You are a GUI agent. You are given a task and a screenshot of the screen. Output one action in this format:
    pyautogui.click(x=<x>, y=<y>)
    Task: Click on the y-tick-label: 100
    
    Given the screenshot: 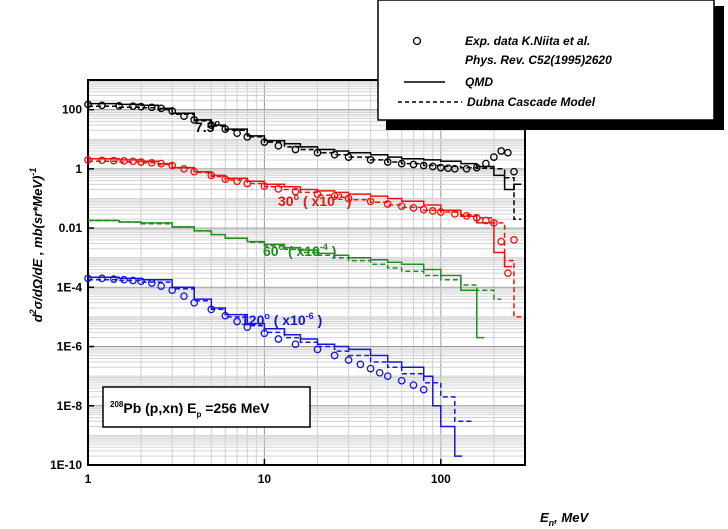 What is the action you would take?
    pyautogui.click(x=72, y=110)
    